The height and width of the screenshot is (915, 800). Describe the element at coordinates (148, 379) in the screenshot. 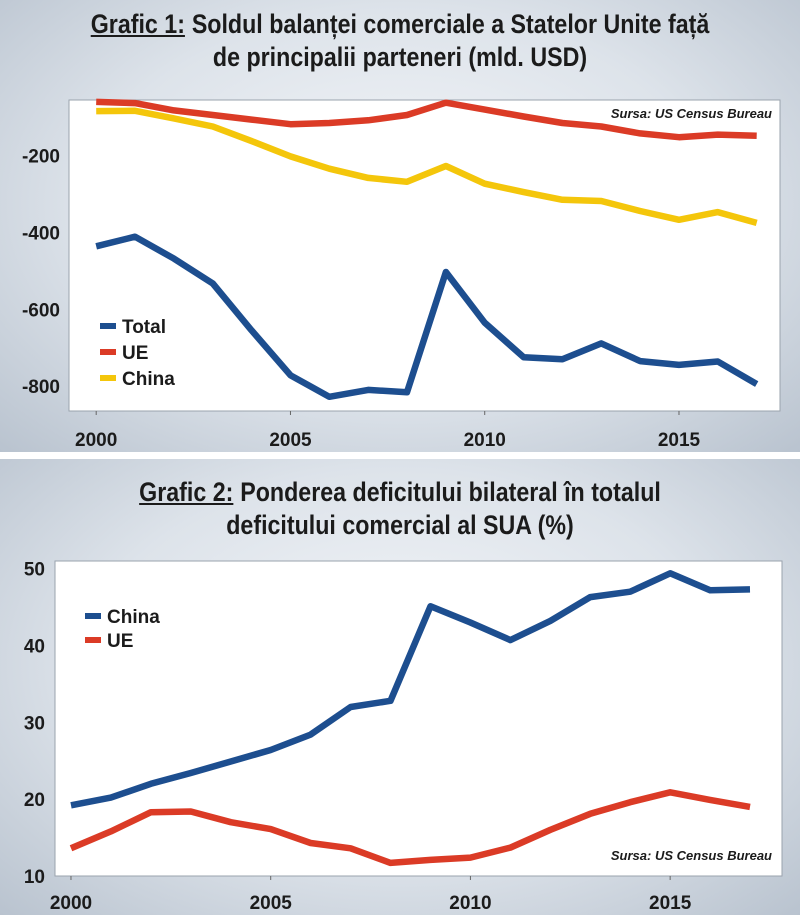

I see `chart-1-legend-label-china: China` at that location.